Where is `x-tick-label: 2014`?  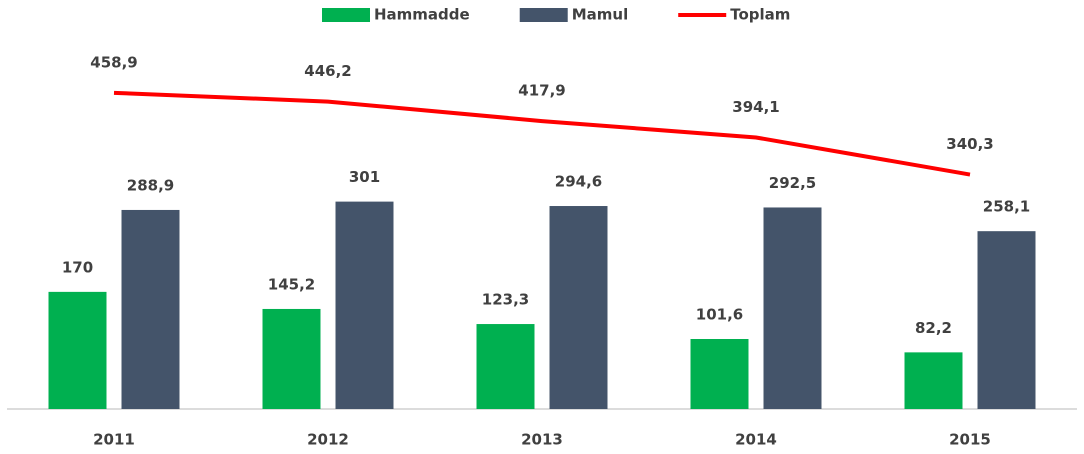
x-tick-label: 2014 is located at coordinates (756, 440).